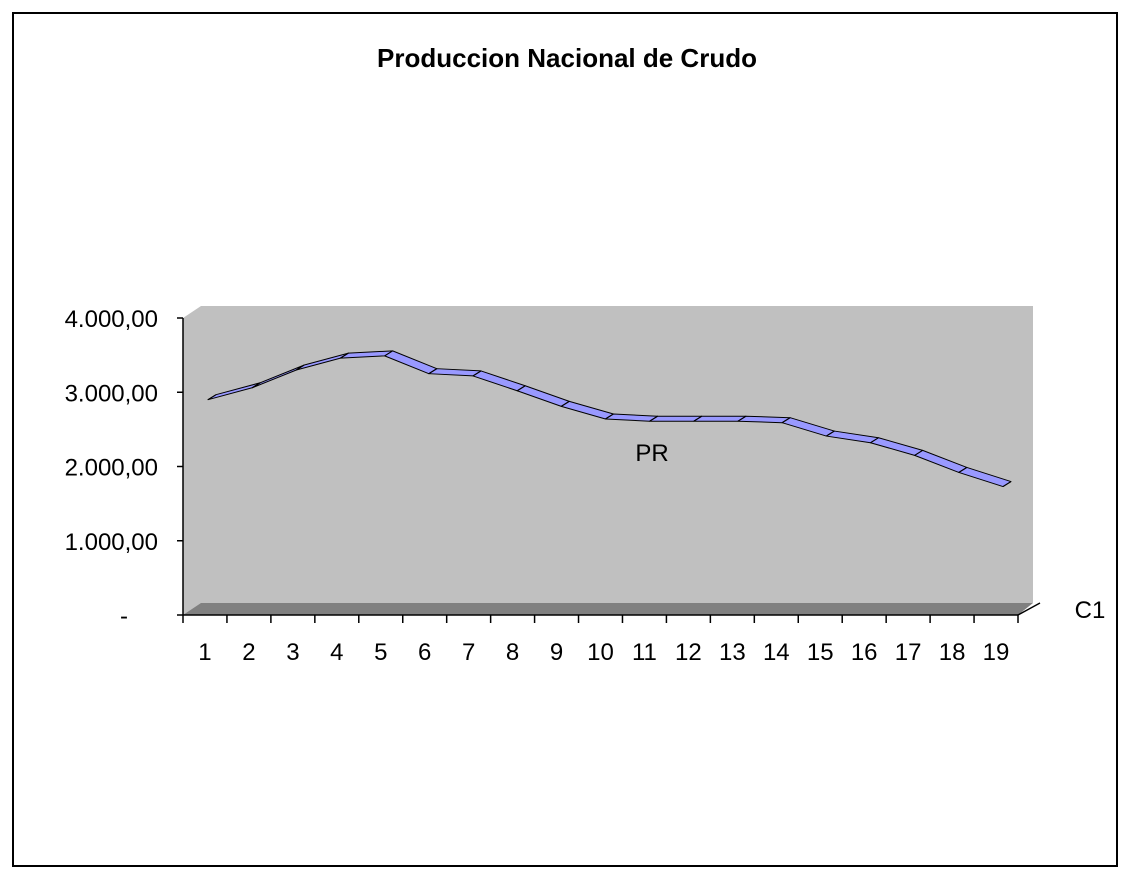 The image size is (1135, 881). I want to click on y-tick-label: 1.000,00, so click(111, 542).